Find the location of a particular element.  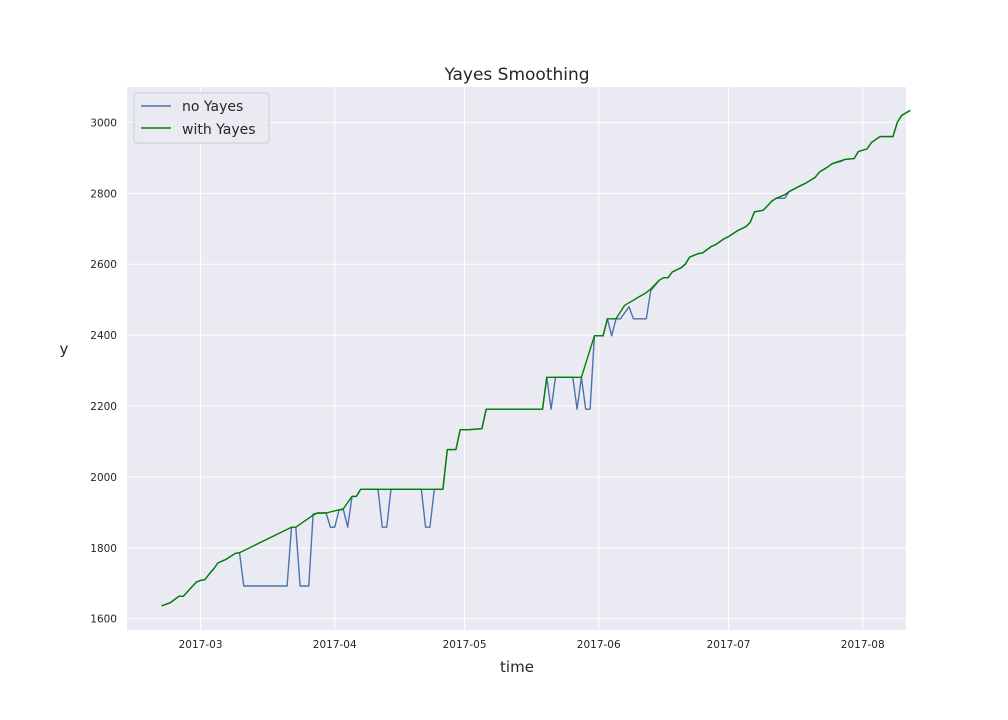

y-tick-labels: 1600 1800 2000 2200 2400 2600 2800 3000 is located at coordinates (103, 371).